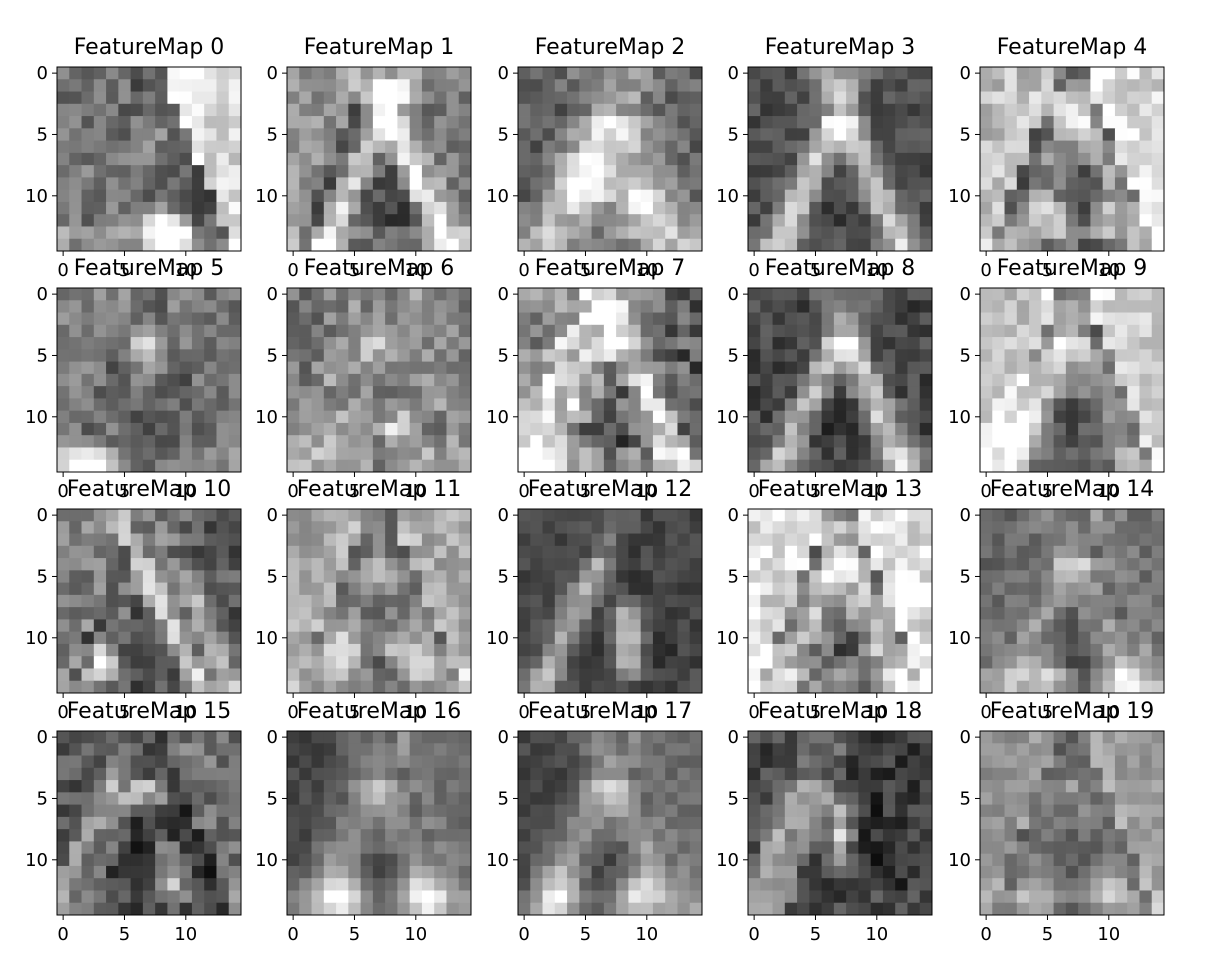 The height and width of the screenshot is (966, 1216). What do you see at coordinates (840, 823) in the screenshot?
I see `axes-frame` at bounding box center [840, 823].